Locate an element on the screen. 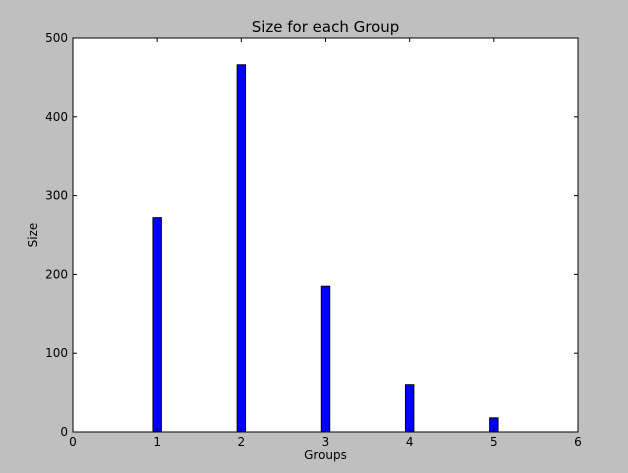  y-tick-label: 100 is located at coordinates (56, 353).